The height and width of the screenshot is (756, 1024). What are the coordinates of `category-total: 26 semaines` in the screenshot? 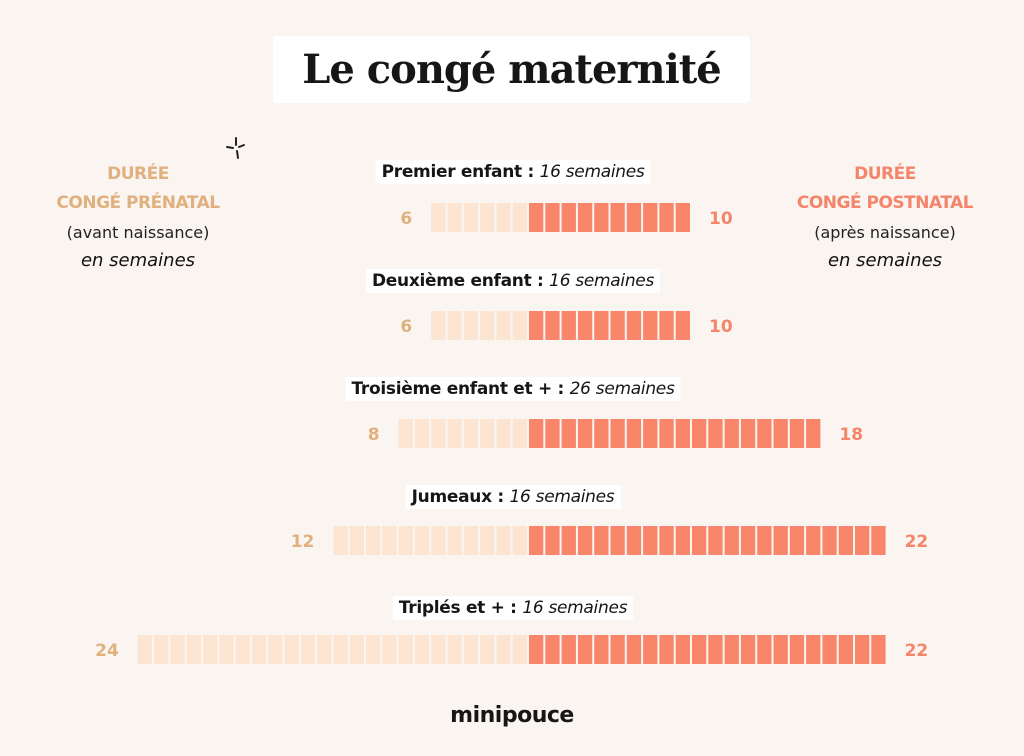 It's located at (622, 389).